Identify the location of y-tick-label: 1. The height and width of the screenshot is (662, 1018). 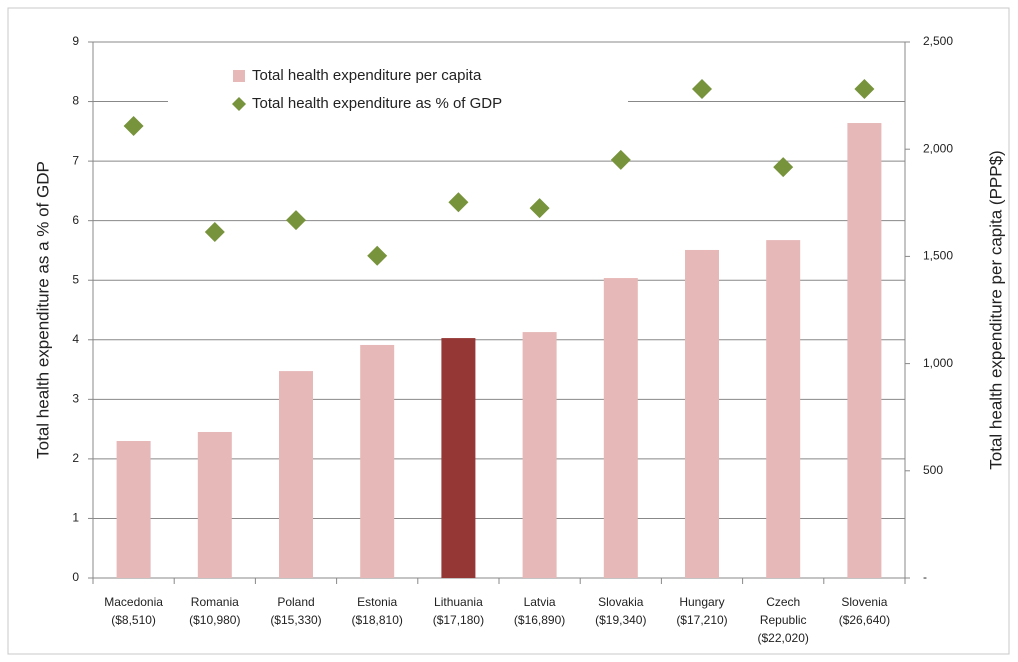
(75, 518).